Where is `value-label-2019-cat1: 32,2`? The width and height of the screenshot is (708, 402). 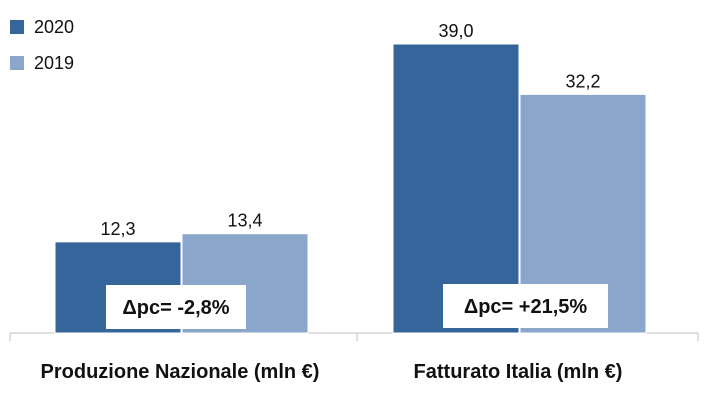 value-label-2019-cat1: 32,2 is located at coordinates (582, 81).